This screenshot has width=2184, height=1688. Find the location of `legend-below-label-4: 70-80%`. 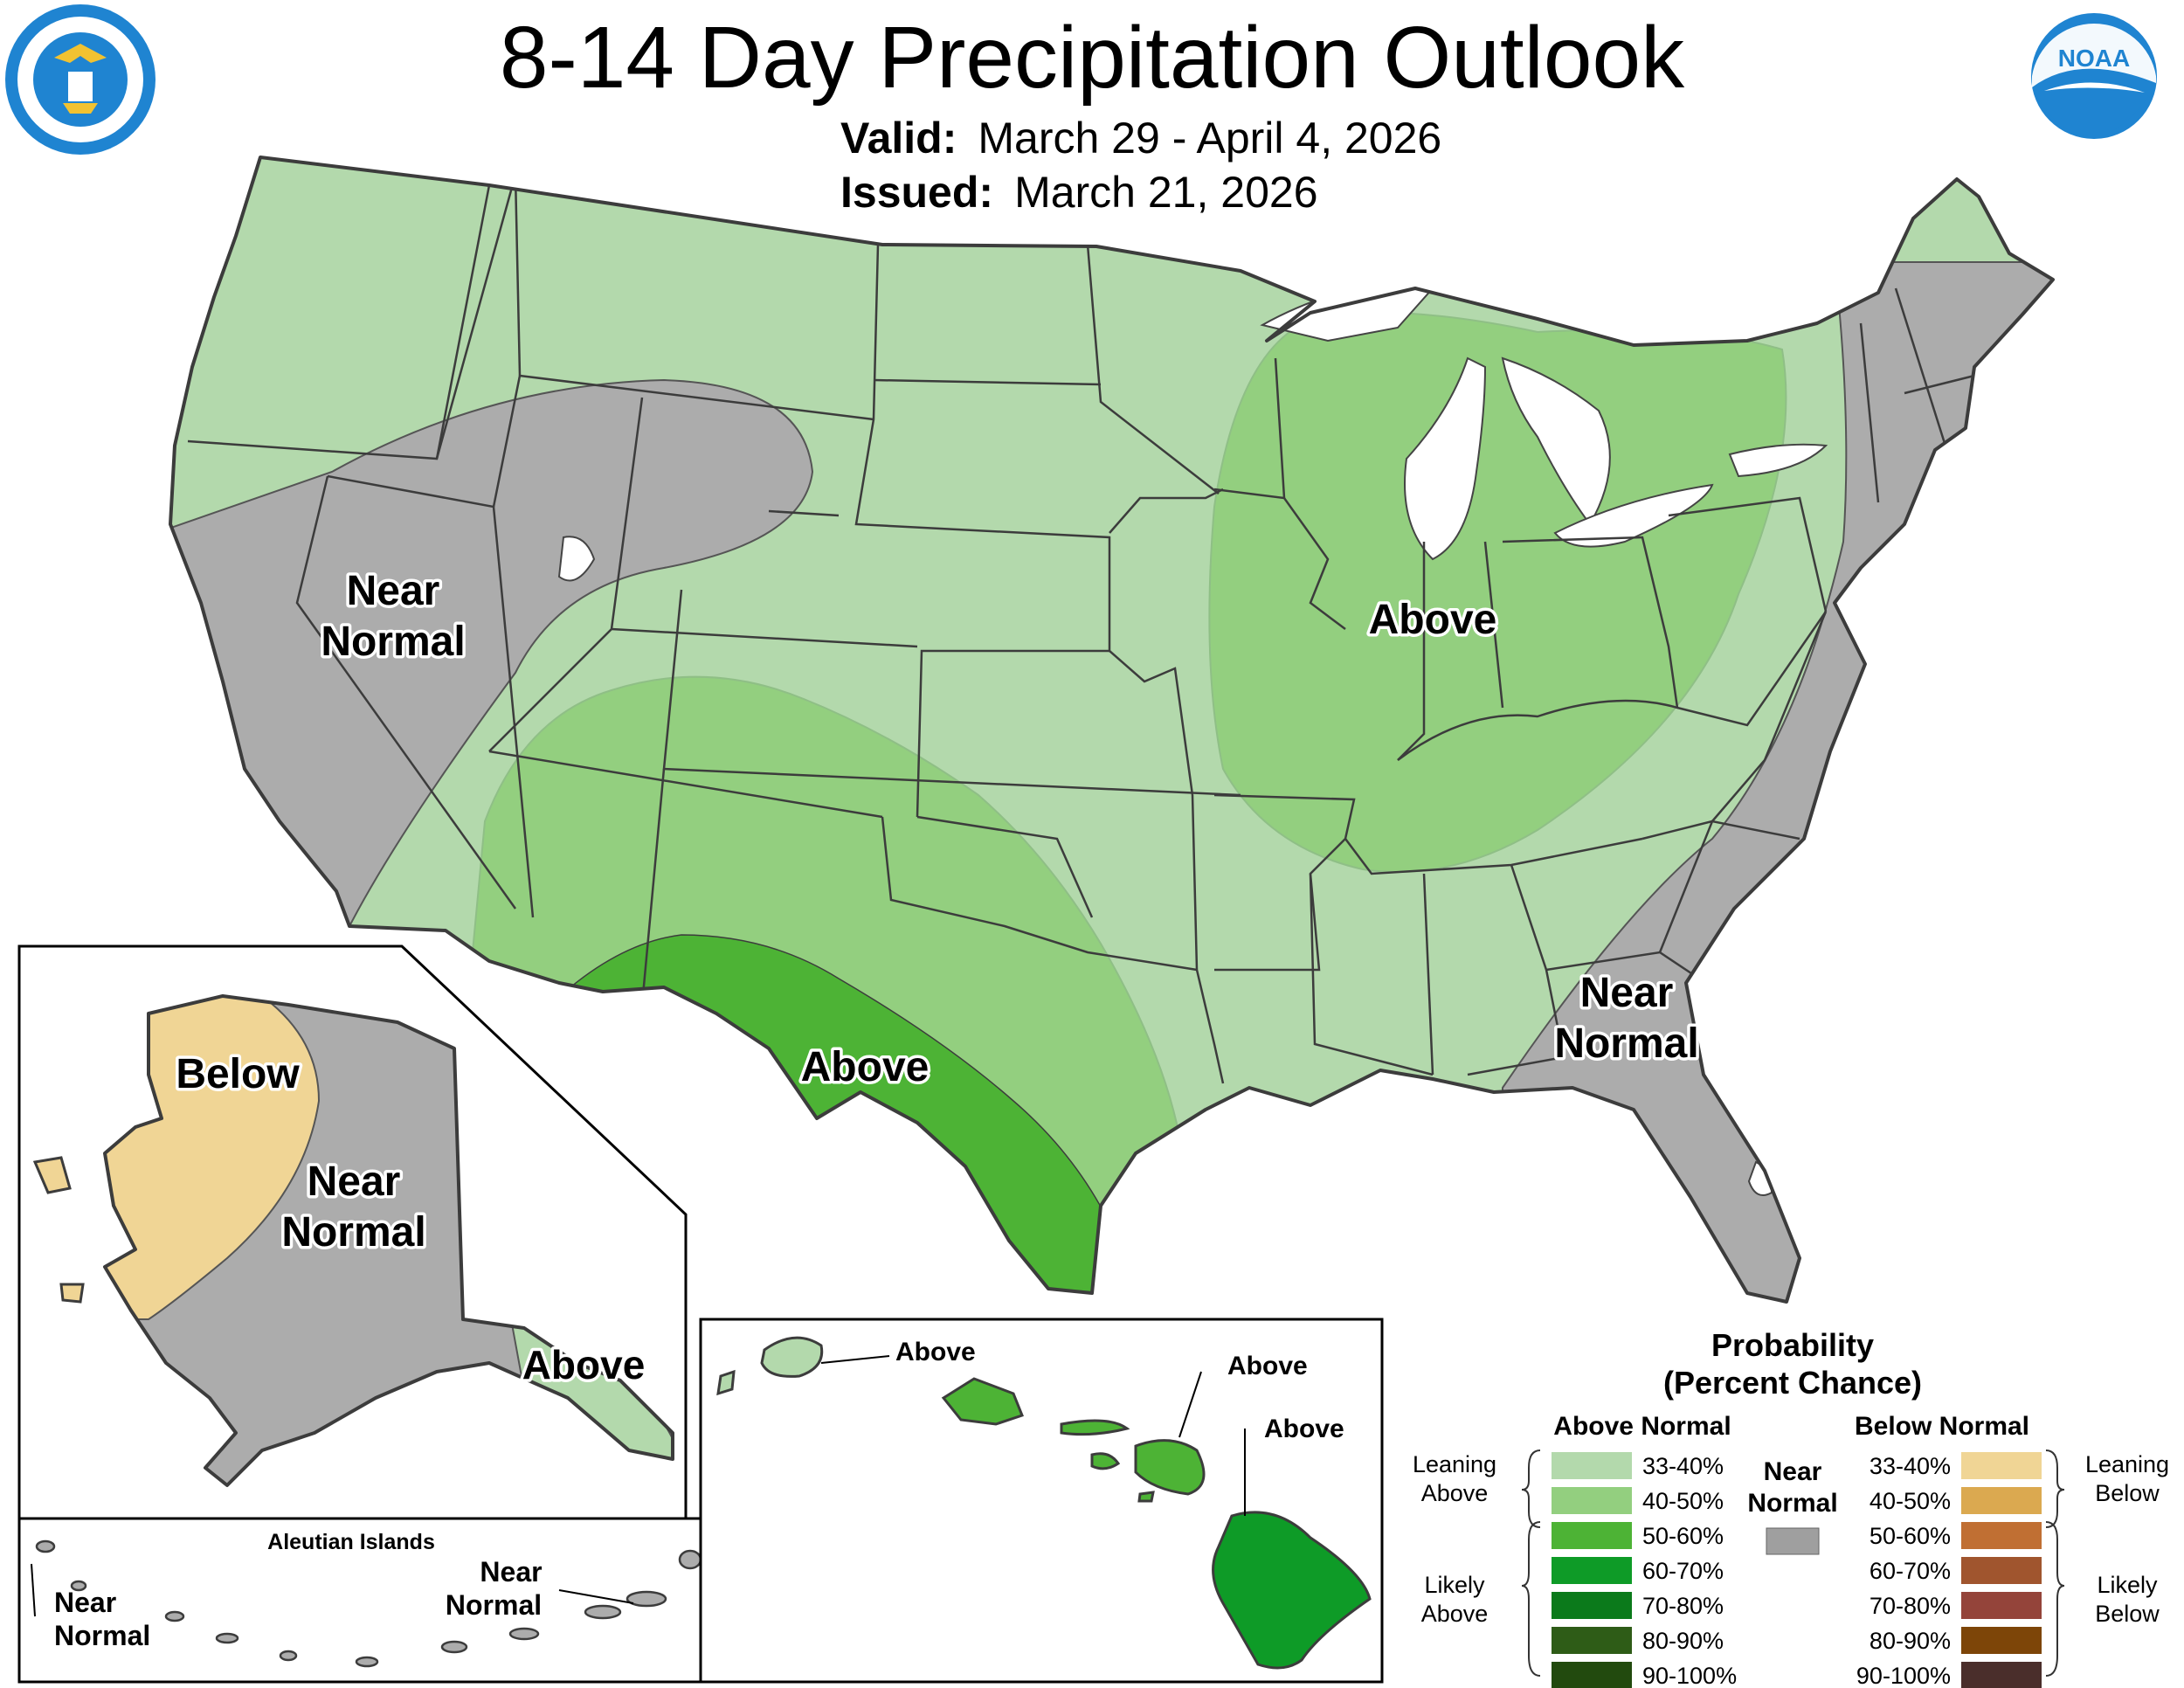

legend-below-label-4: 70-80% is located at coordinates (1910, 1606).